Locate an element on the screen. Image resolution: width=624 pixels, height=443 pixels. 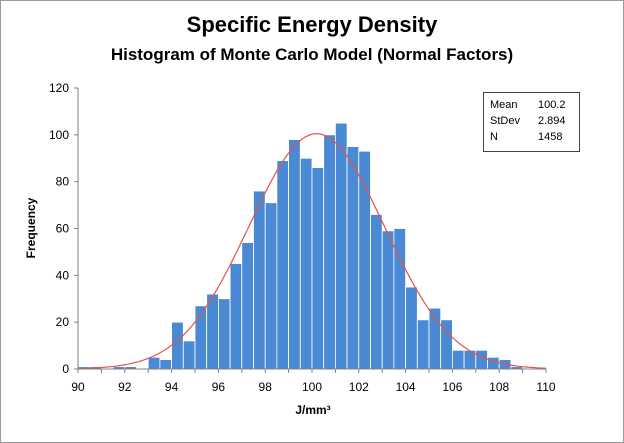
stats-n-label: N is located at coordinates (494, 137).